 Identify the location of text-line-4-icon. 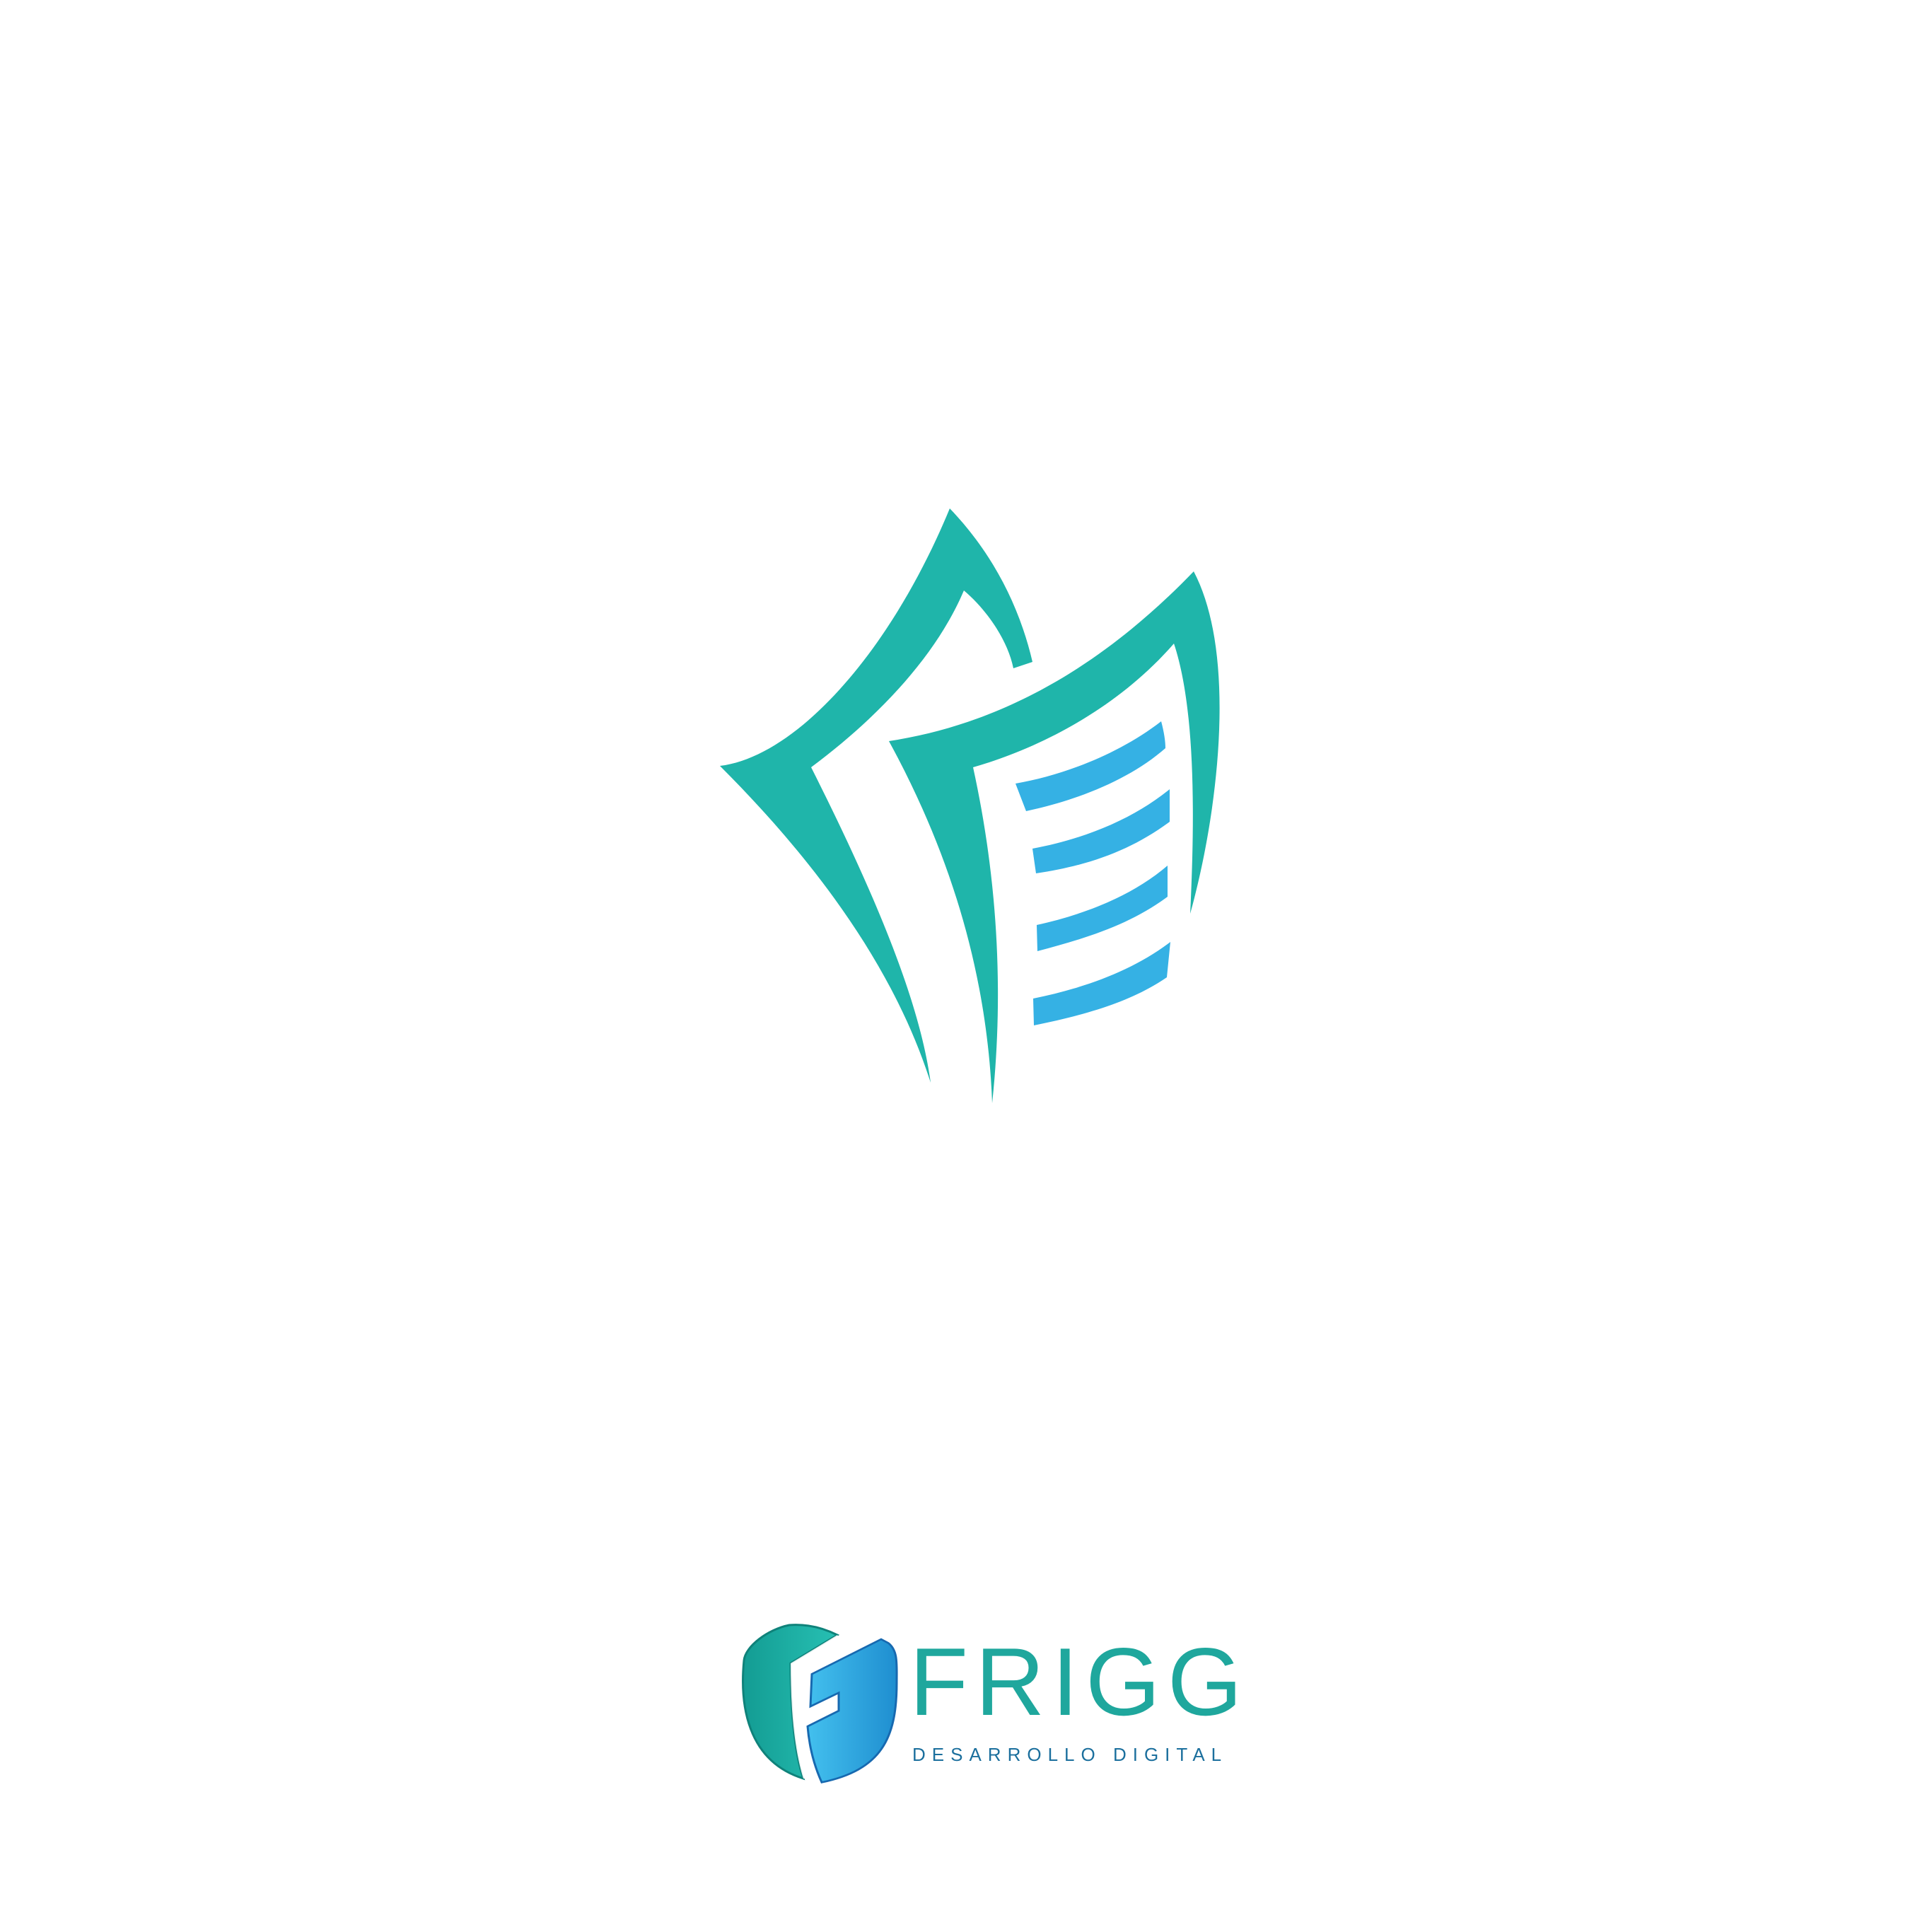
(1101, 983).